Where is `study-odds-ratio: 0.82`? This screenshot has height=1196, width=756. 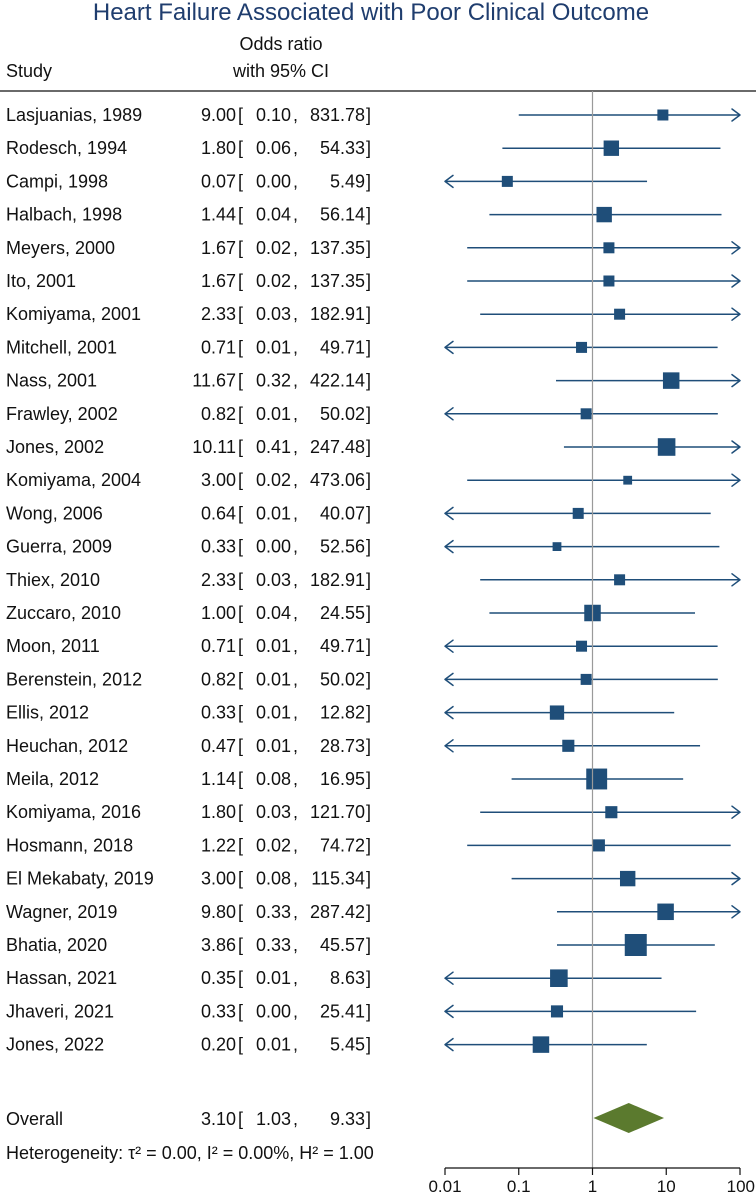 study-odds-ratio: 0.82 is located at coordinates (218, 679).